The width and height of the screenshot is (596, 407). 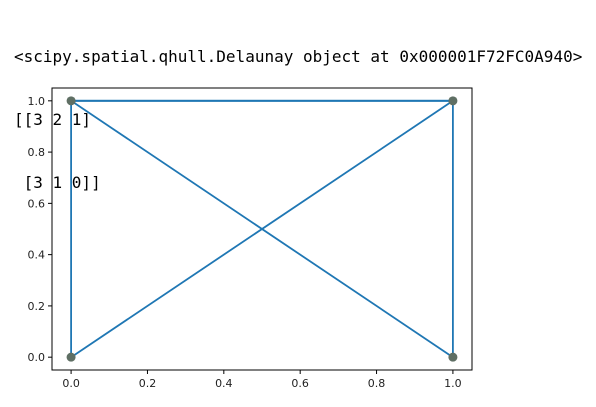 What do you see at coordinates (377, 383) in the screenshot?
I see `x-tick-label: 0.8` at bounding box center [377, 383].